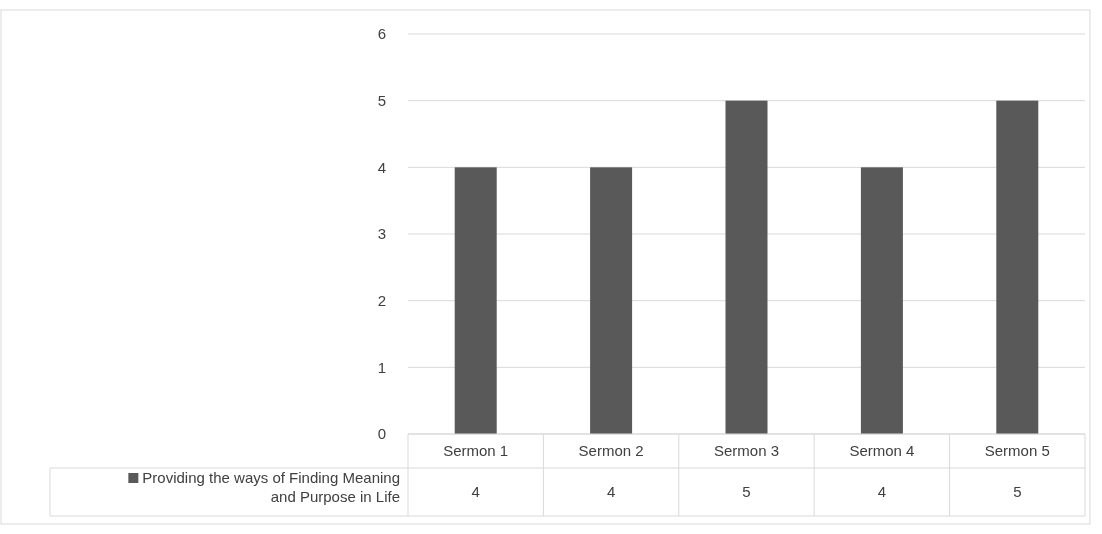 Image resolution: width=1102 pixels, height=534 pixels. I want to click on x-tick-label: Sermon 1, so click(476, 450).